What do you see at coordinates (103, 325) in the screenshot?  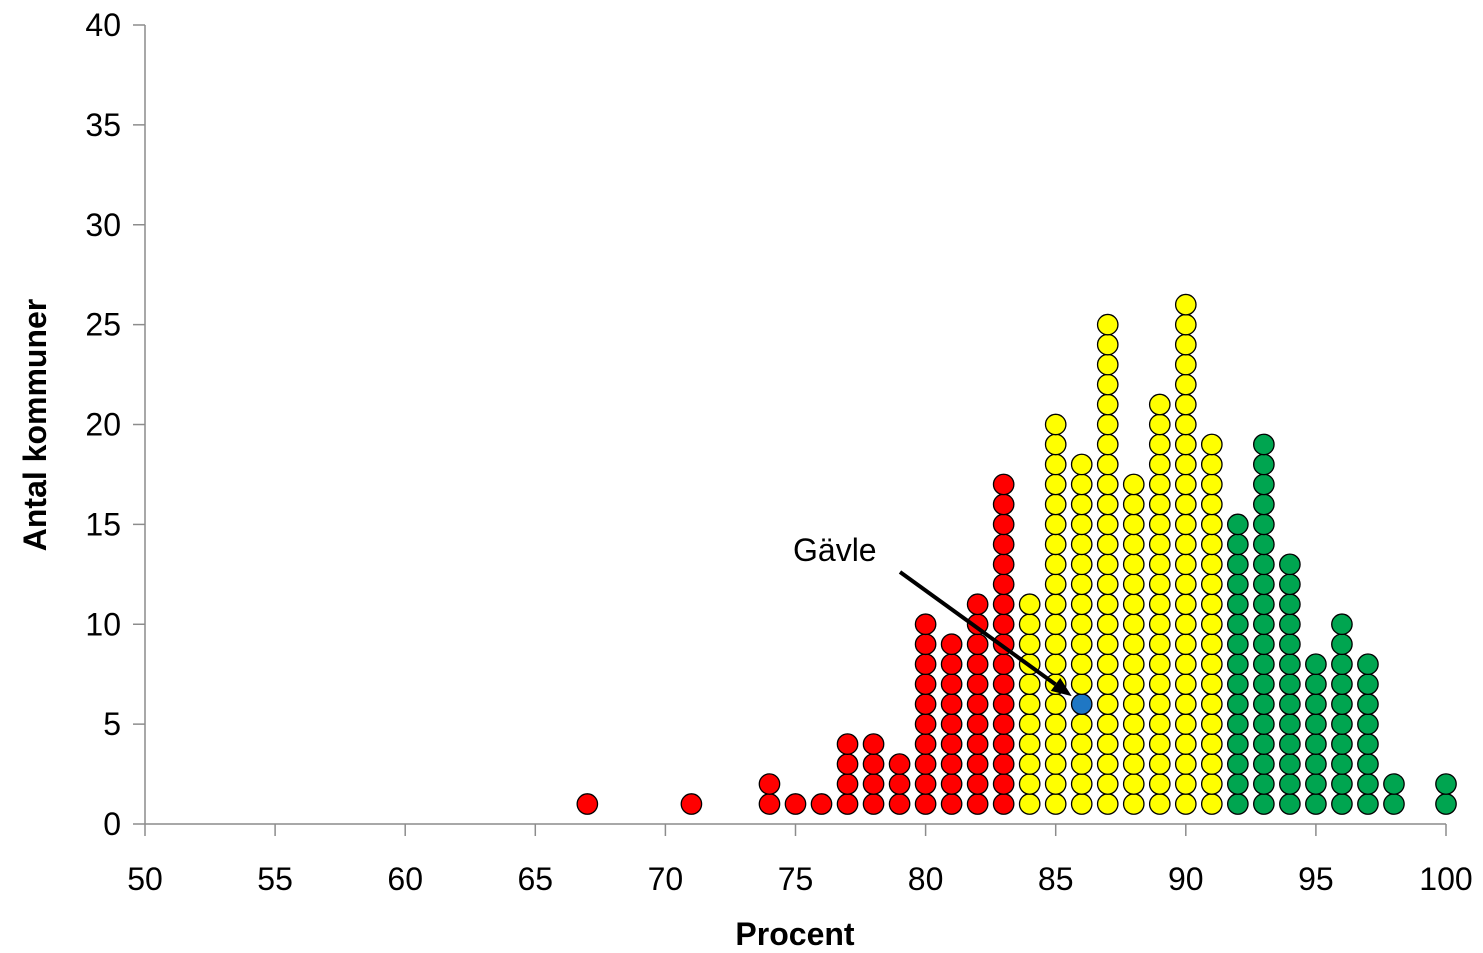 I see `y-tick-label: 25` at bounding box center [103, 325].